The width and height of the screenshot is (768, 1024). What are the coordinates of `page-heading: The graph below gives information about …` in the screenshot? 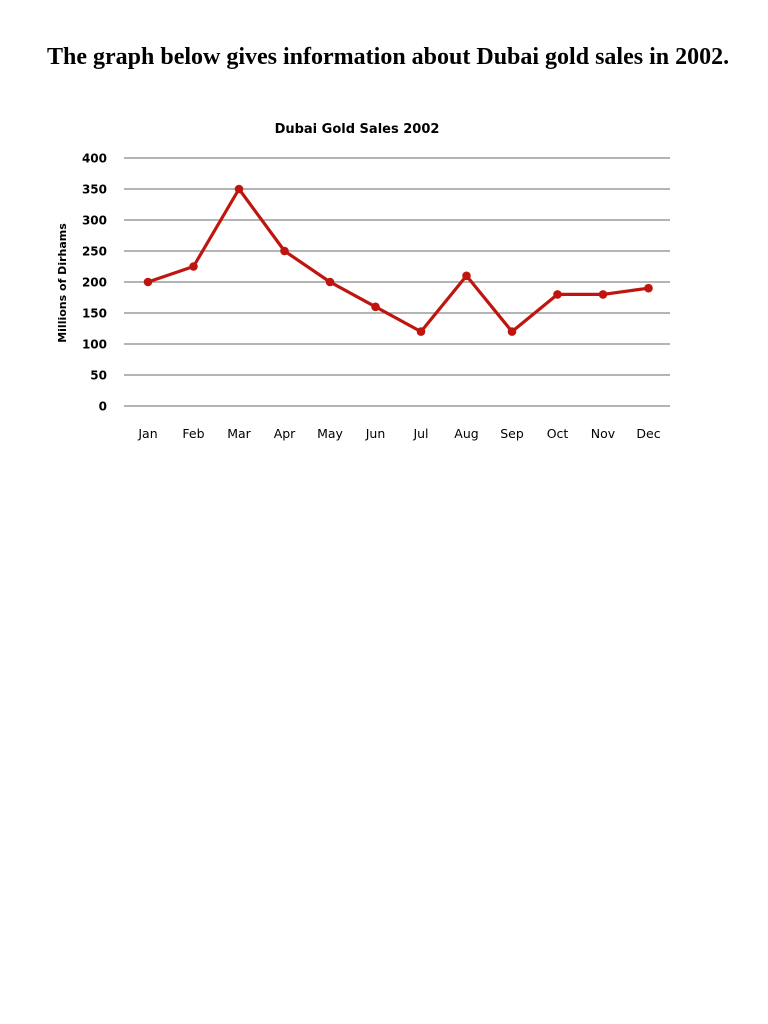 It's located at (388, 57).